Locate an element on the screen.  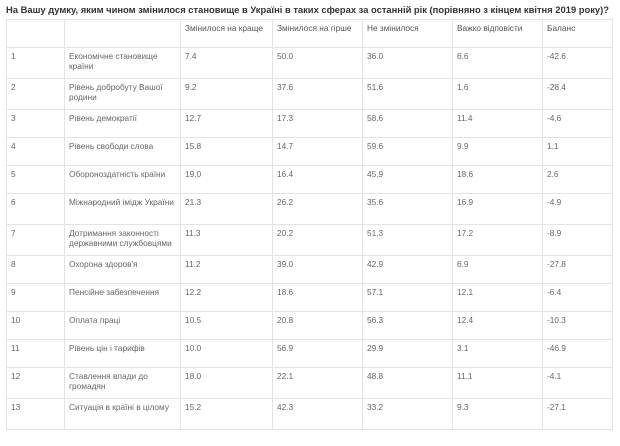
worse-cell: 18.6 is located at coordinates (317, 297).